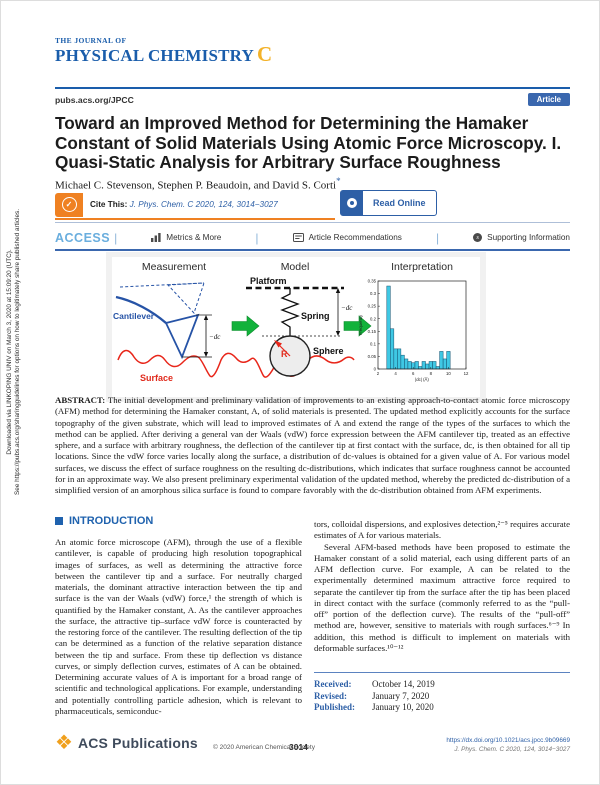 Image resolution: width=600 pixels, height=785 pixels. I want to click on acs-publications-logo: ❖ ACS Publications, so click(126, 743).